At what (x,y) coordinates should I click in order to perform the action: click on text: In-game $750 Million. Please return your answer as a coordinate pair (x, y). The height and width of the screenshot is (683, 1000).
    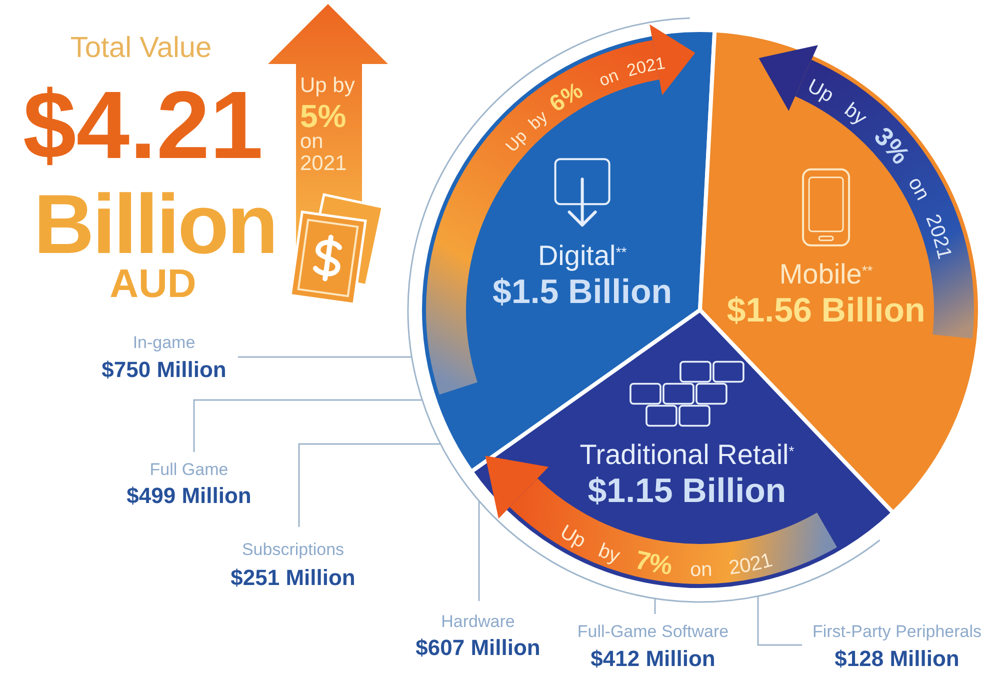
    Looking at the image, I should click on (164, 357).